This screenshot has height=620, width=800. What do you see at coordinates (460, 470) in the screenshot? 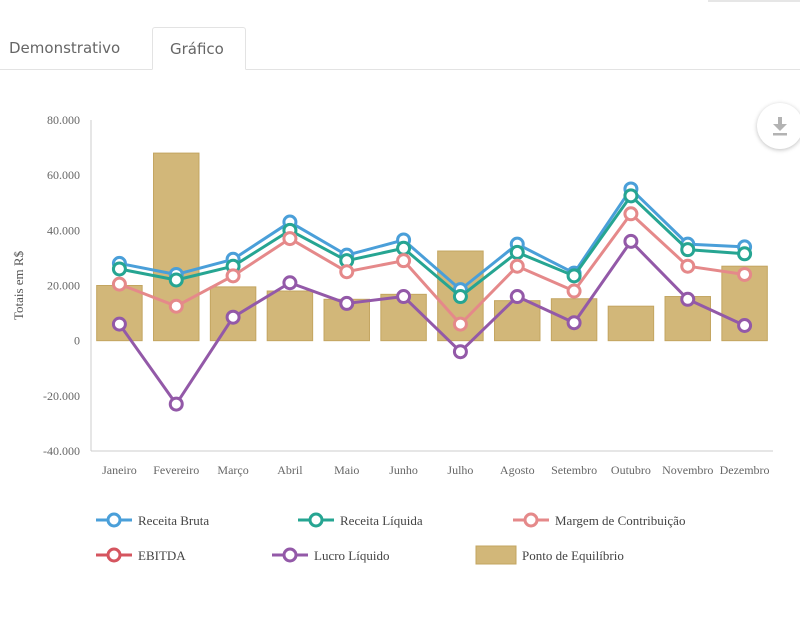
I see `x-tick-label: Julho` at bounding box center [460, 470].